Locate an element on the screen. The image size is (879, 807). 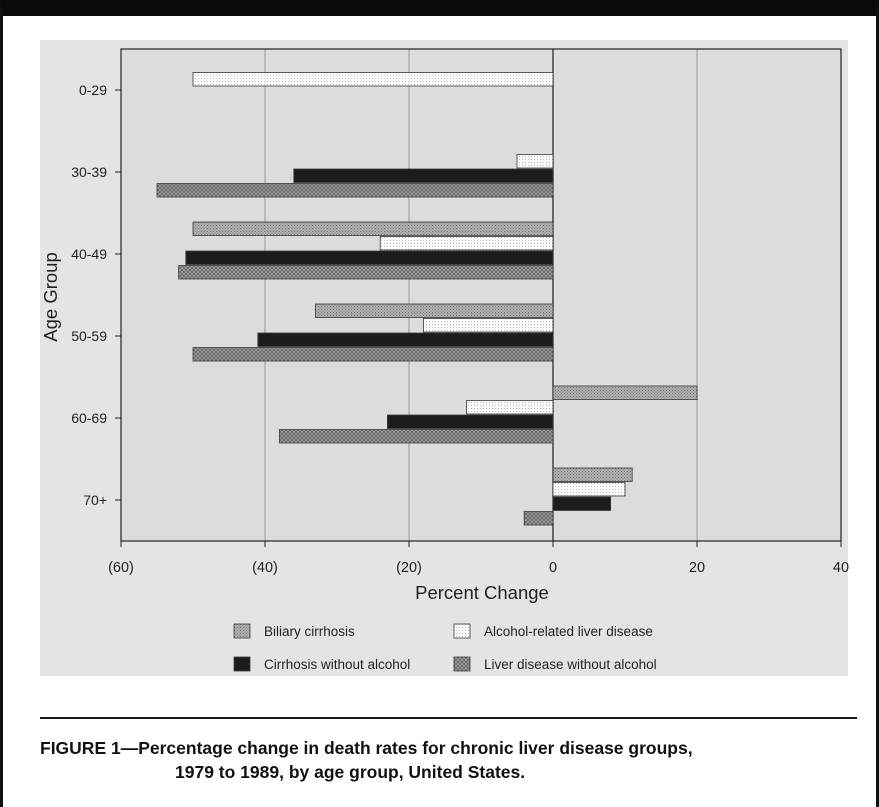
y-tick-label: 30-39 is located at coordinates (89, 172).